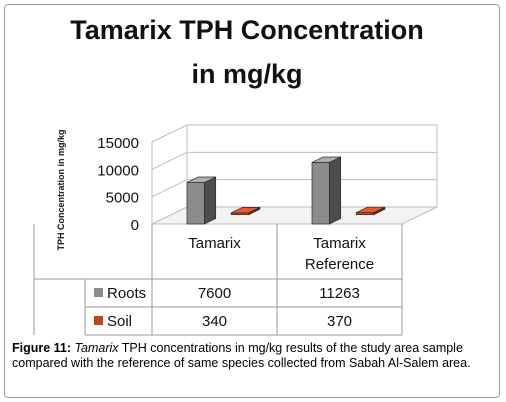 The image size is (506, 402). Describe the element at coordinates (339, 321) in the screenshot. I see `data-label: 370` at that location.